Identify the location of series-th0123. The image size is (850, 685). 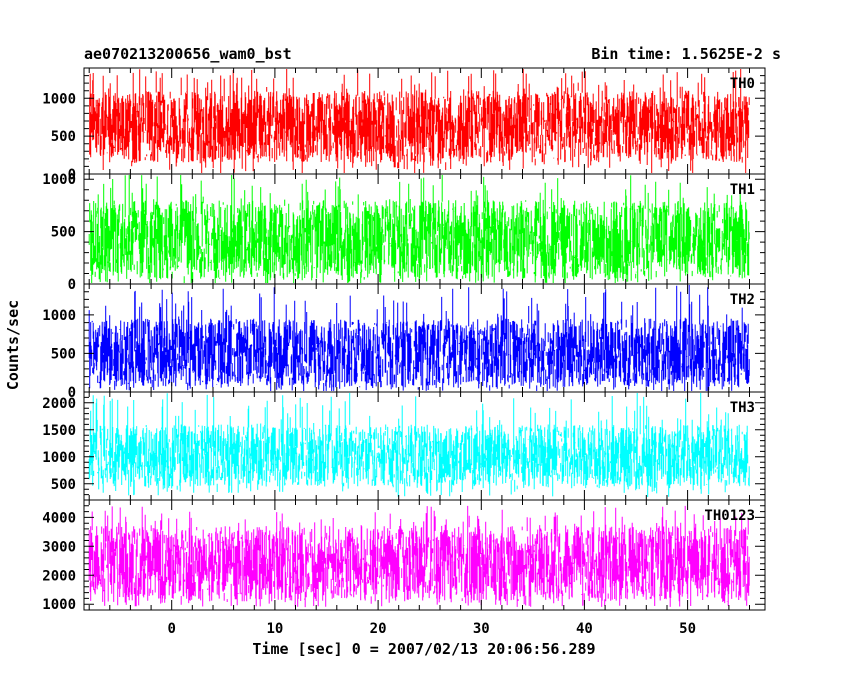
(419, 556).